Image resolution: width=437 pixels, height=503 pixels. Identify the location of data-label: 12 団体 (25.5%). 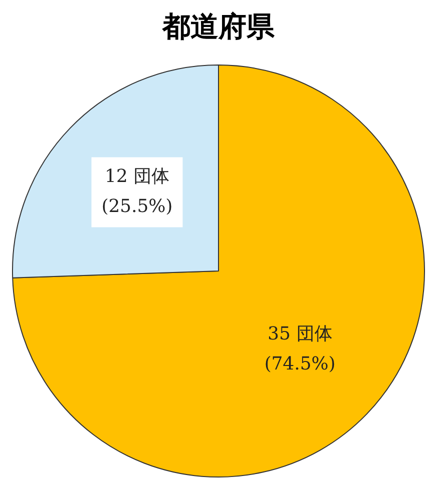
(137, 191).